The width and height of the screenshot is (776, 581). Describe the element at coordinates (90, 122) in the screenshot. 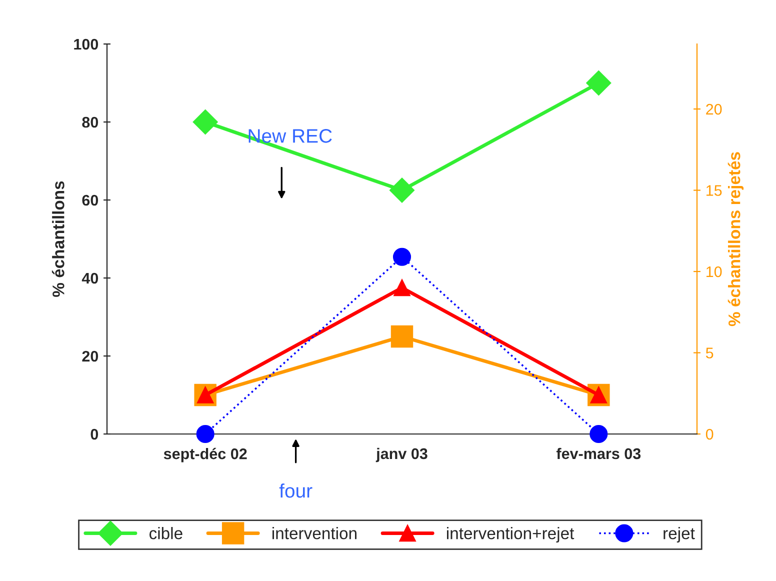

I see `y-tick-label: 80` at that location.